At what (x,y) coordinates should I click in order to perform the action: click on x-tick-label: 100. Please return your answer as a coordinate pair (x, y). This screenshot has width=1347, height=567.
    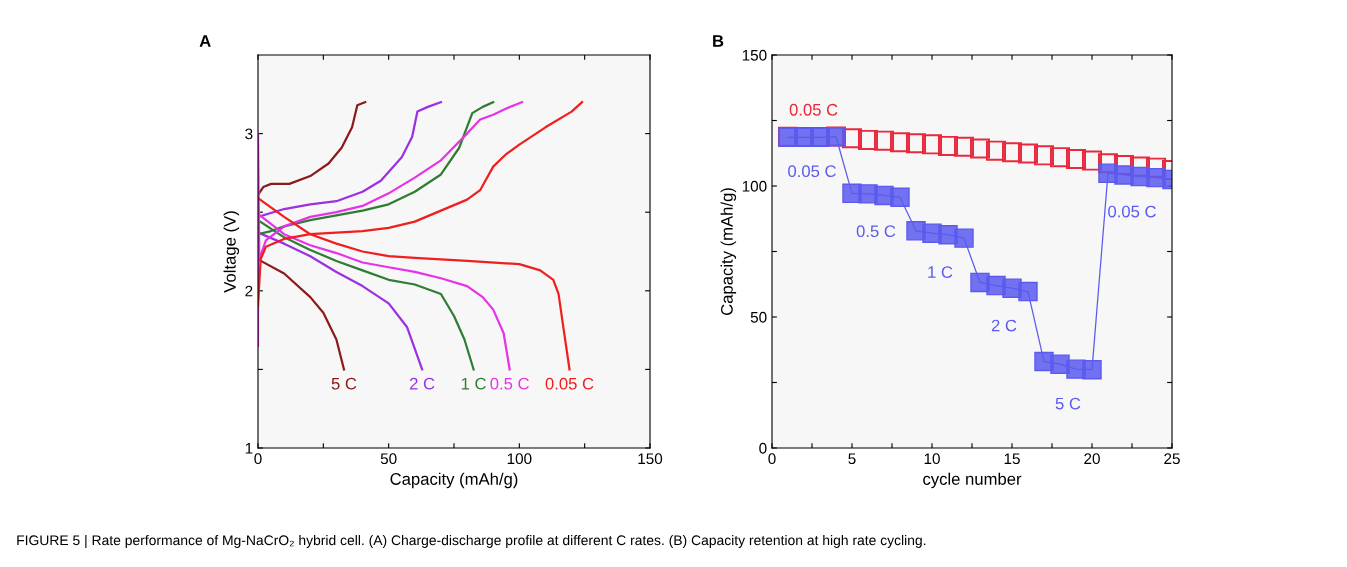
    Looking at the image, I should click on (519, 459).